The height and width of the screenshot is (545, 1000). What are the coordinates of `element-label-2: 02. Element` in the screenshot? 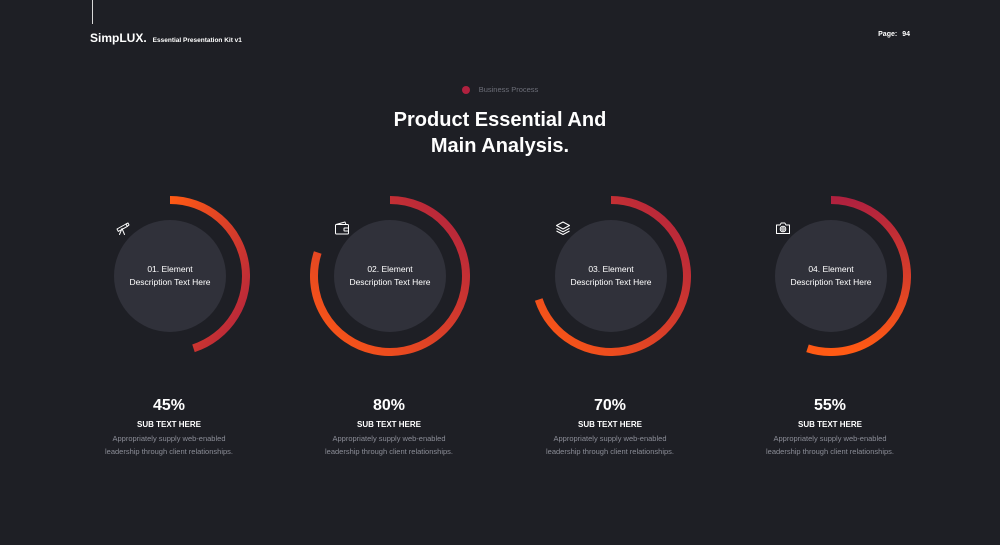 It's located at (390, 269).